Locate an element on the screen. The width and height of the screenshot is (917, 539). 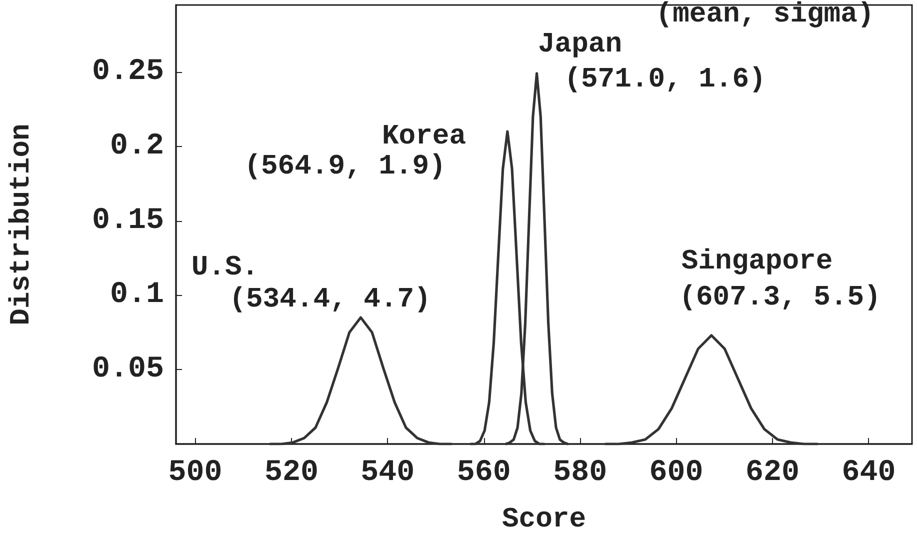
x-tick-label: 520 is located at coordinates (291, 473).